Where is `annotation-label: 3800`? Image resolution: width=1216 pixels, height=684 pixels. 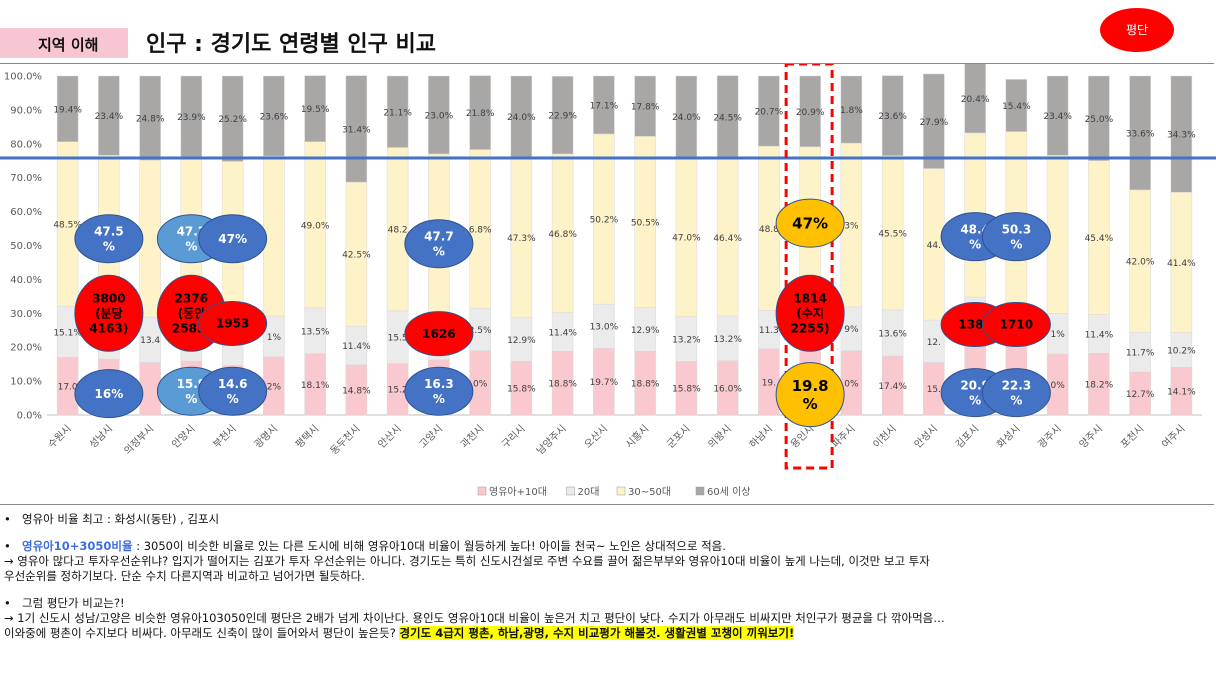 annotation-label: 3800 is located at coordinates (108, 299).